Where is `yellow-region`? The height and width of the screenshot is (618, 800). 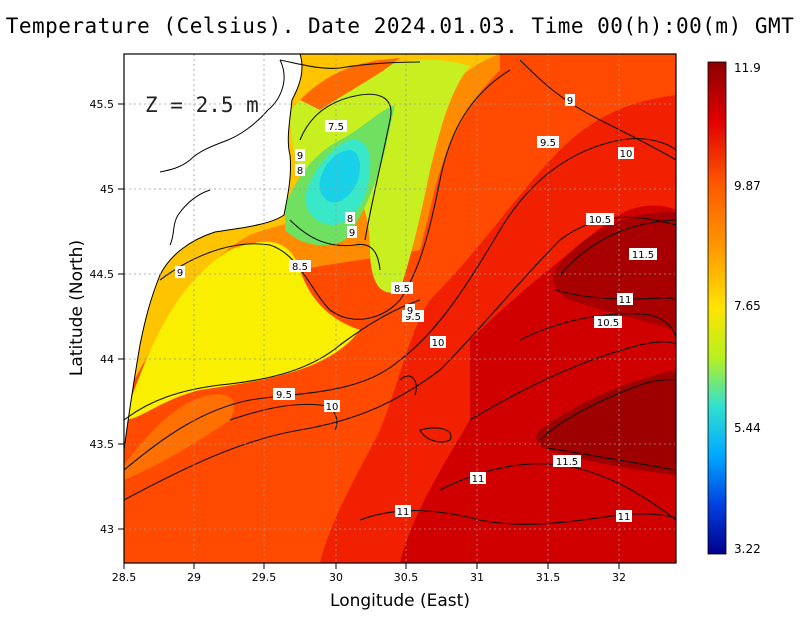
yellow-region is located at coordinates (242, 330).